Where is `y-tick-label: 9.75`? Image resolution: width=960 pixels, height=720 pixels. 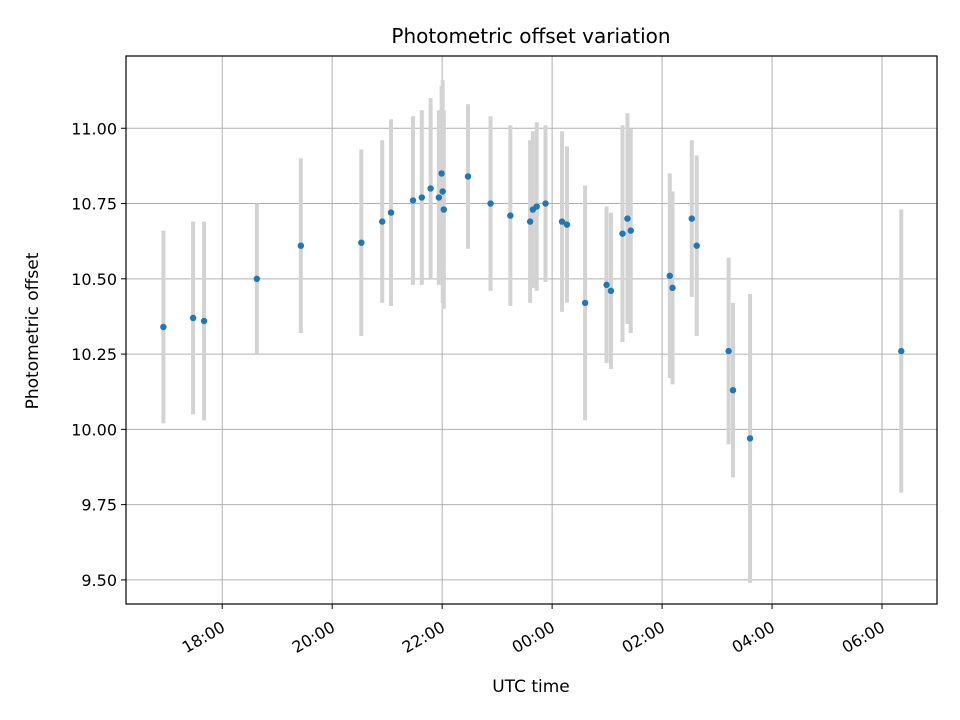
y-tick-label: 9.75 is located at coordinates (99, 505).